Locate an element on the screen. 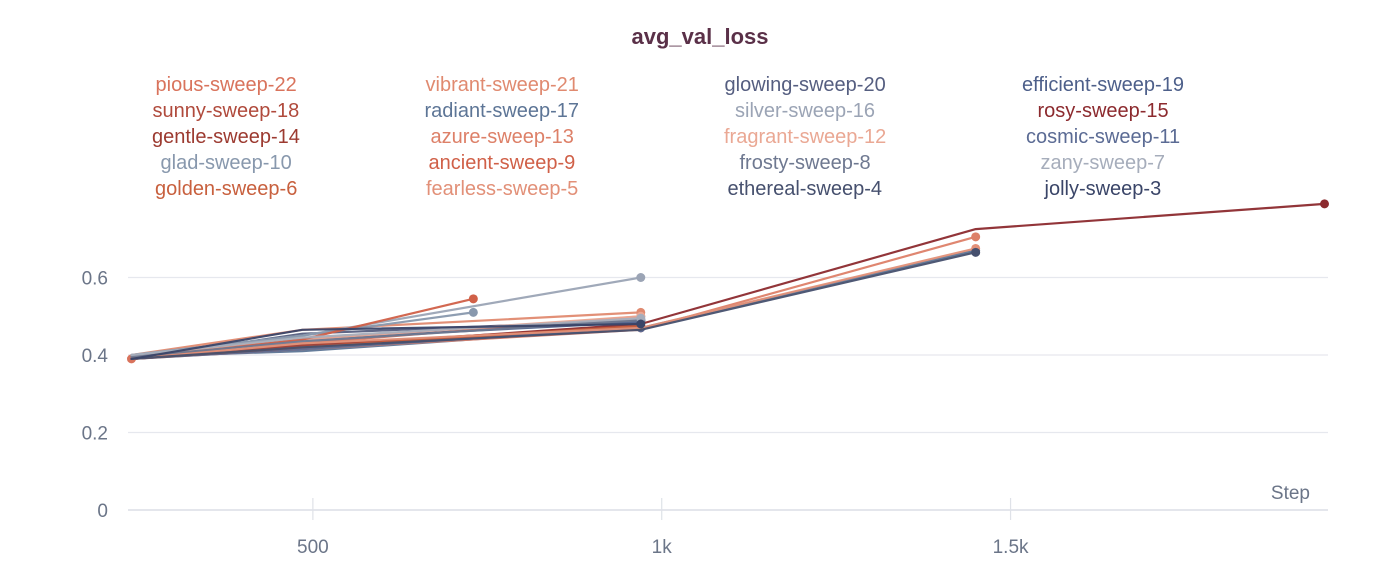 The width and height of the screenshot is (1400, 574). legend-item: rosy-sweep-15 is located at coordinates (1103, 111).